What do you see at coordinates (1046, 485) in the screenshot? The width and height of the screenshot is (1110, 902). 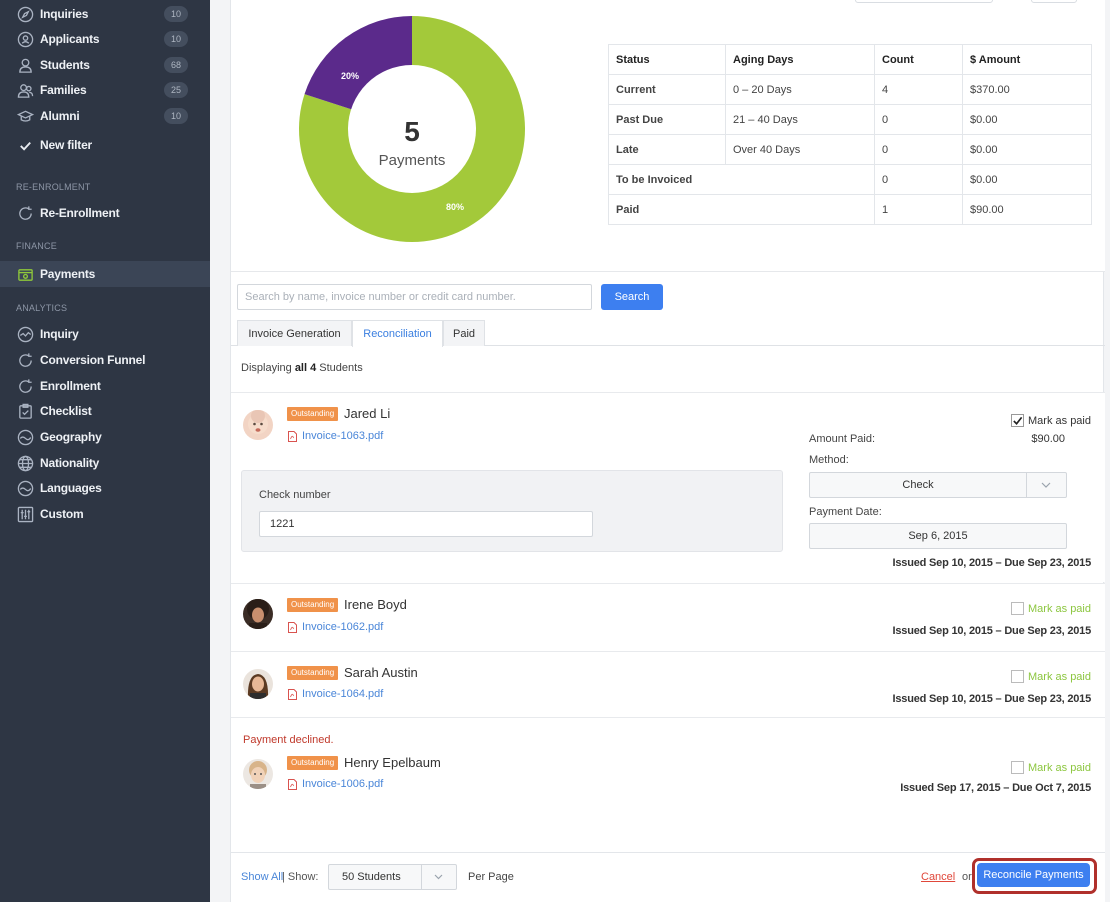 I see `chevron-down-icon` at bounding box center [1046, 485].